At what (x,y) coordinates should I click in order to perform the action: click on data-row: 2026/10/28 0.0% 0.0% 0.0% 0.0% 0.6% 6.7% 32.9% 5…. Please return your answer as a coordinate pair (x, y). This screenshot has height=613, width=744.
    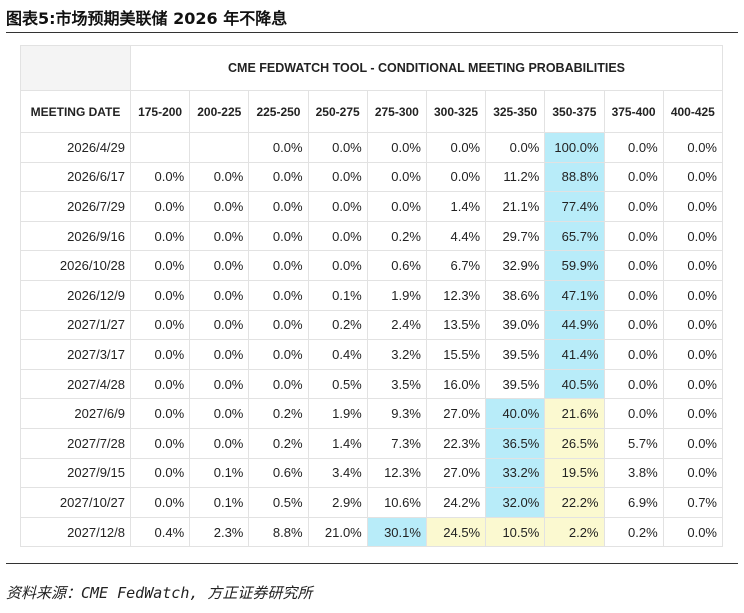
    Looking at the image, I should click on (372, 265).